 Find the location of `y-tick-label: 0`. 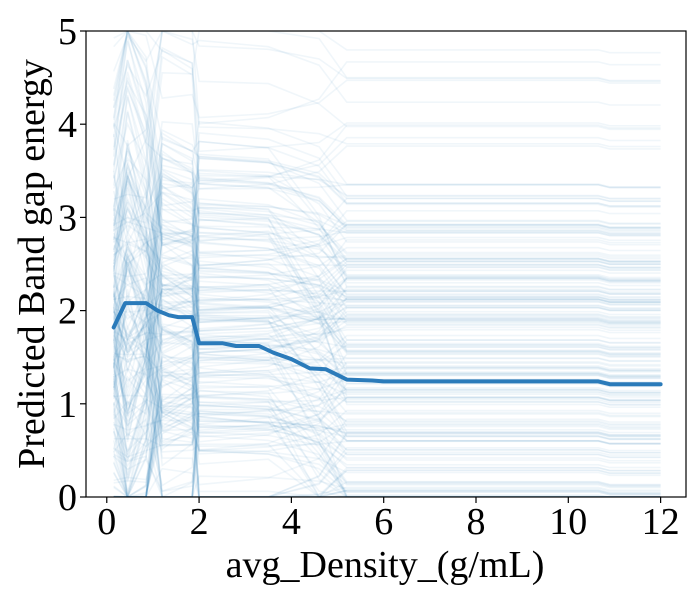

y-tick-label: 0 is located at coordinates (67, 498).